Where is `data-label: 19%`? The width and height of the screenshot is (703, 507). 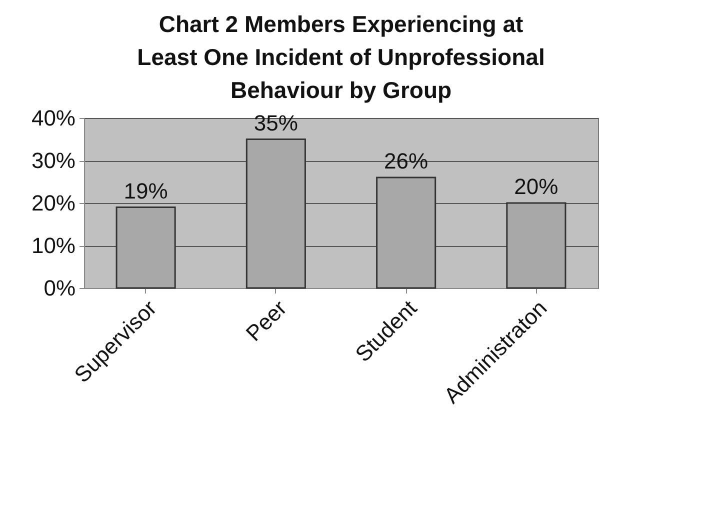
data-label: 19% is located at coordinates (146, 191).